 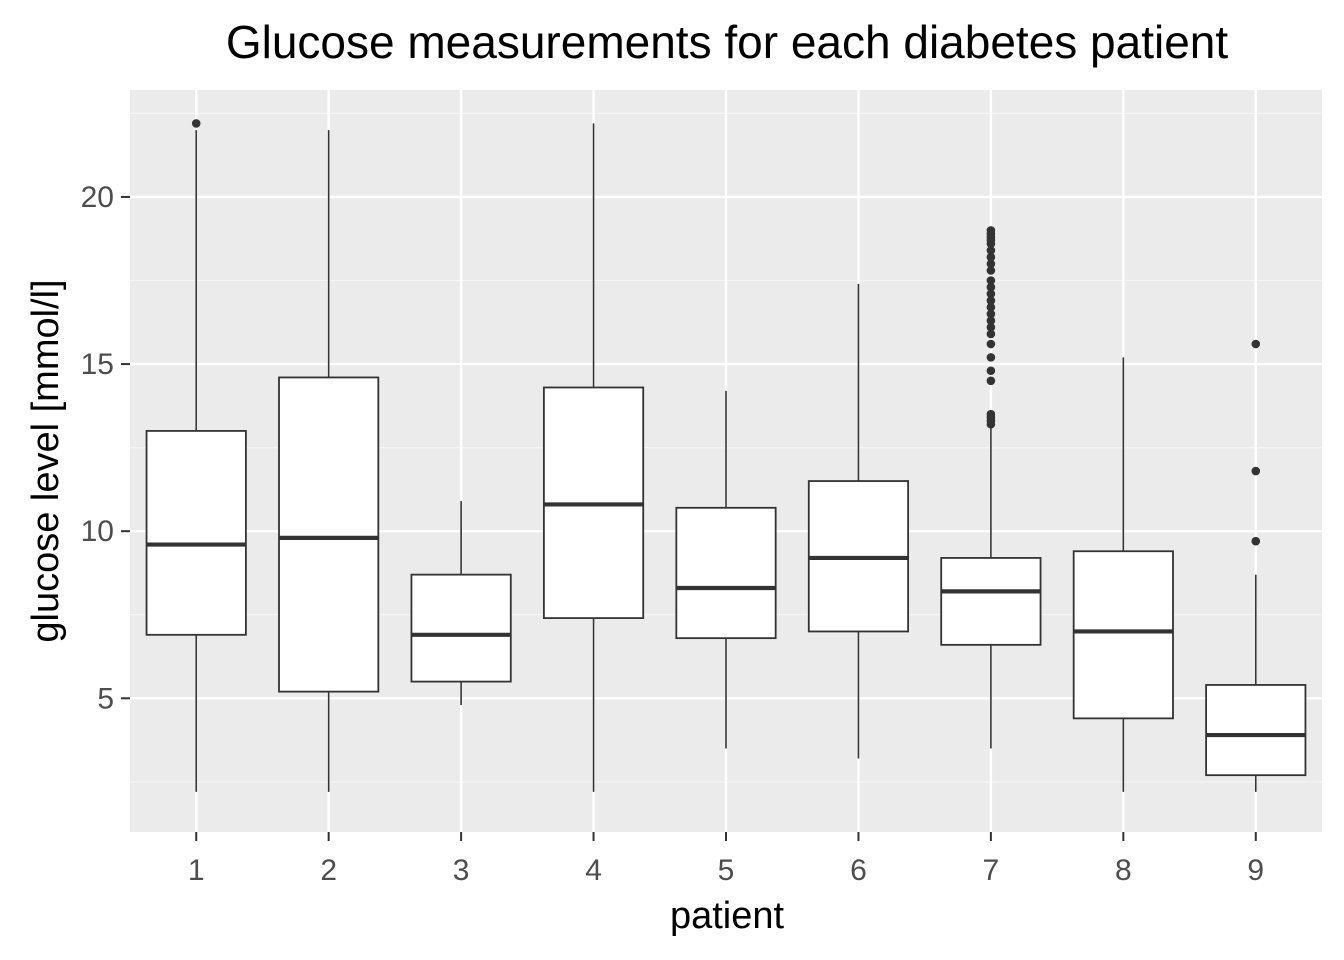 What do you see at coordinates (105, 698) in the screenshot?
I see `y-tick-label: 5` at bounding box center [105, 698].